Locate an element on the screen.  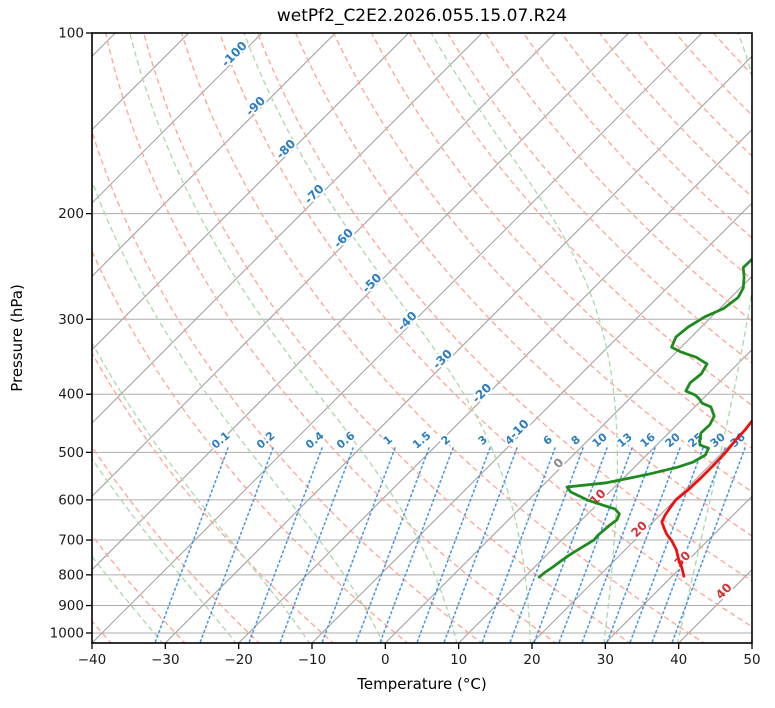
line-label: -40 is located at coordinates (407, 321).